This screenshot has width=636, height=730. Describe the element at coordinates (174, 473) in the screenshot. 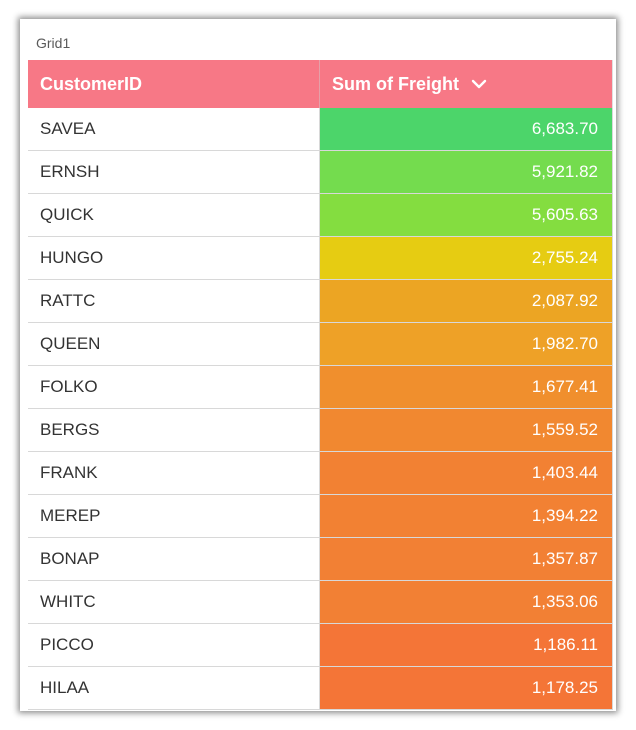

I see `cell-customer-id: FRANK` at that location.